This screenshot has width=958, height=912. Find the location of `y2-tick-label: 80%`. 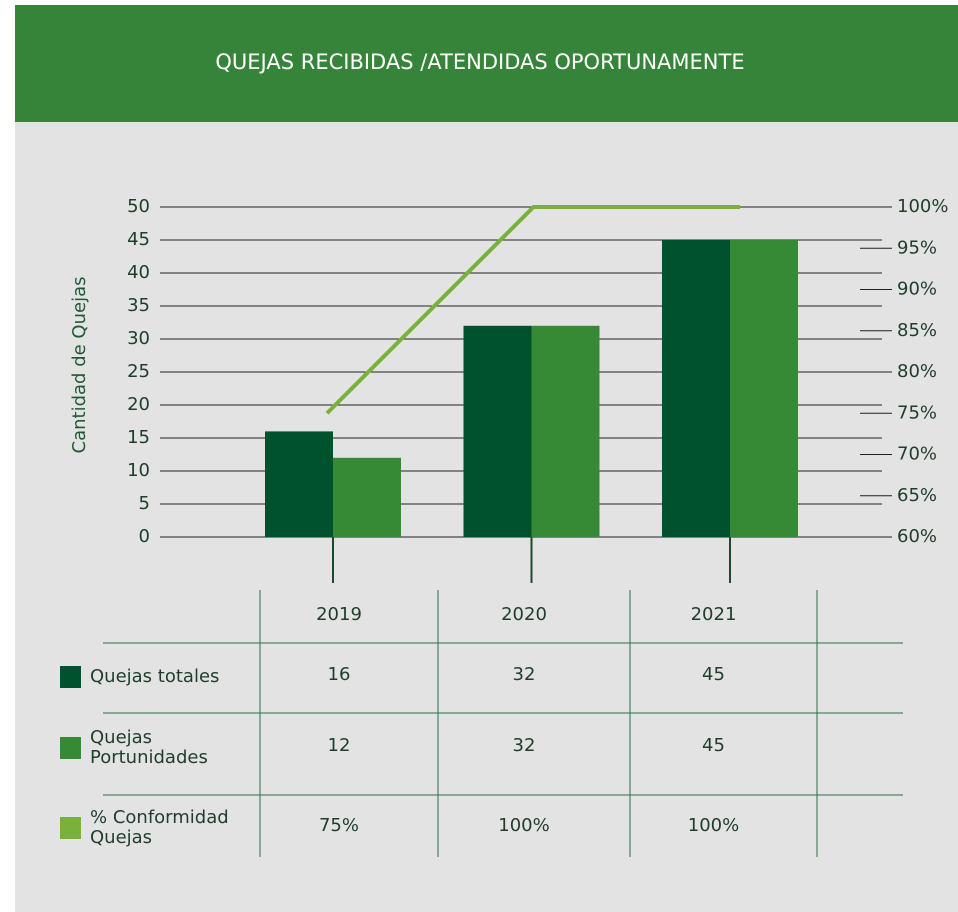

y2-tick-label: 80% is located at coordinates (917, 371).